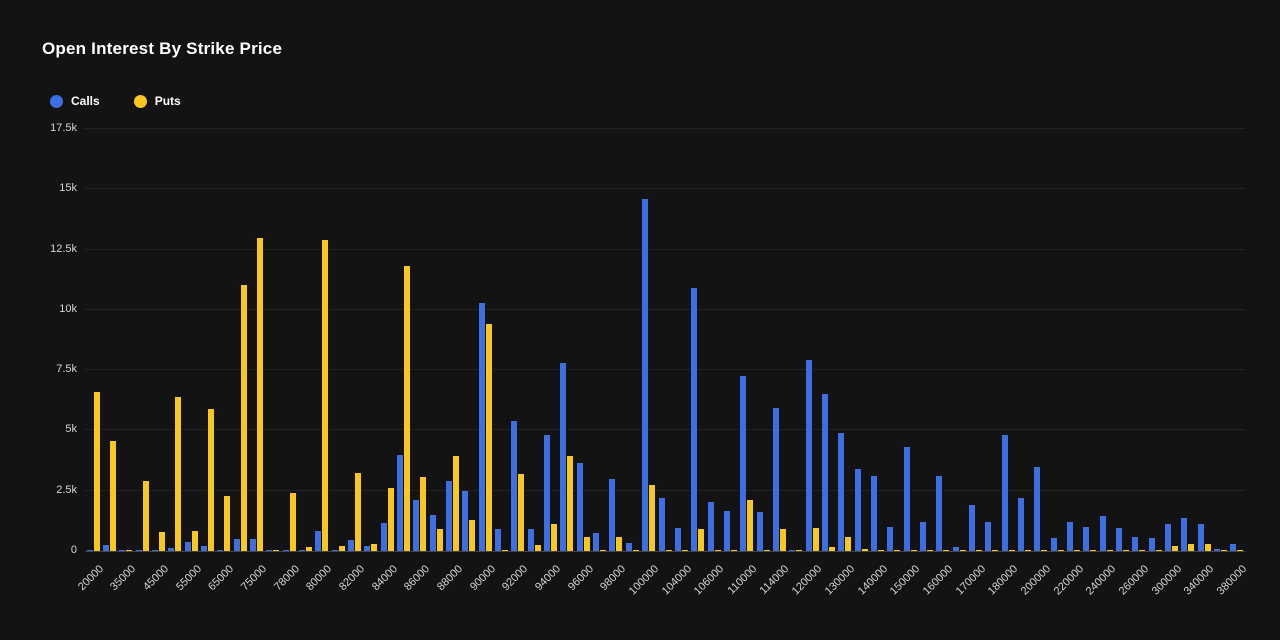  I want to click on legend-item-calls: Calls, so click(75, 101).